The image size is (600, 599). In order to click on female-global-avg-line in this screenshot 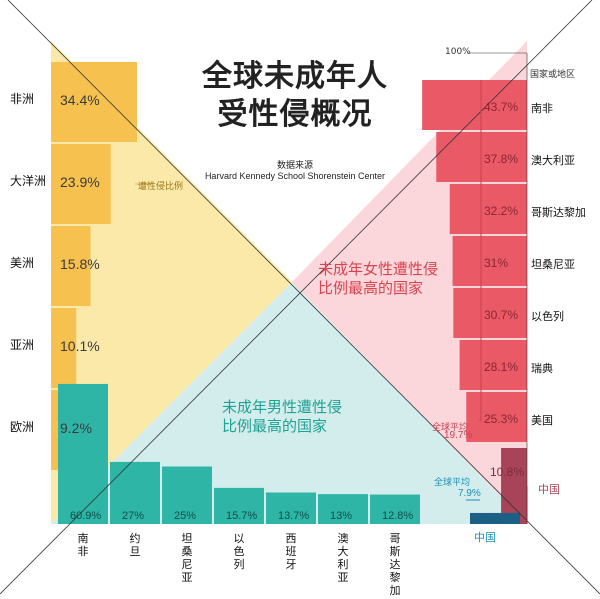, I will do `click(480, 250)`.